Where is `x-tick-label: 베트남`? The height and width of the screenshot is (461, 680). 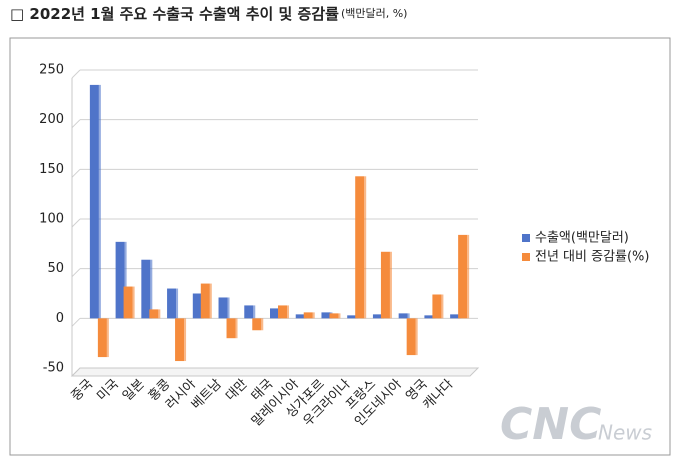
x-tick-label: 베트남 is located at coordinates (207, 395).